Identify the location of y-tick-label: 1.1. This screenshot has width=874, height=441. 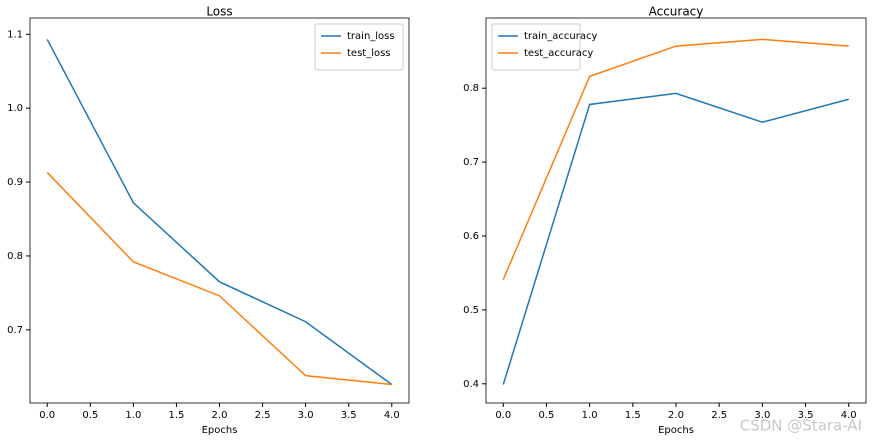
(15, 34).